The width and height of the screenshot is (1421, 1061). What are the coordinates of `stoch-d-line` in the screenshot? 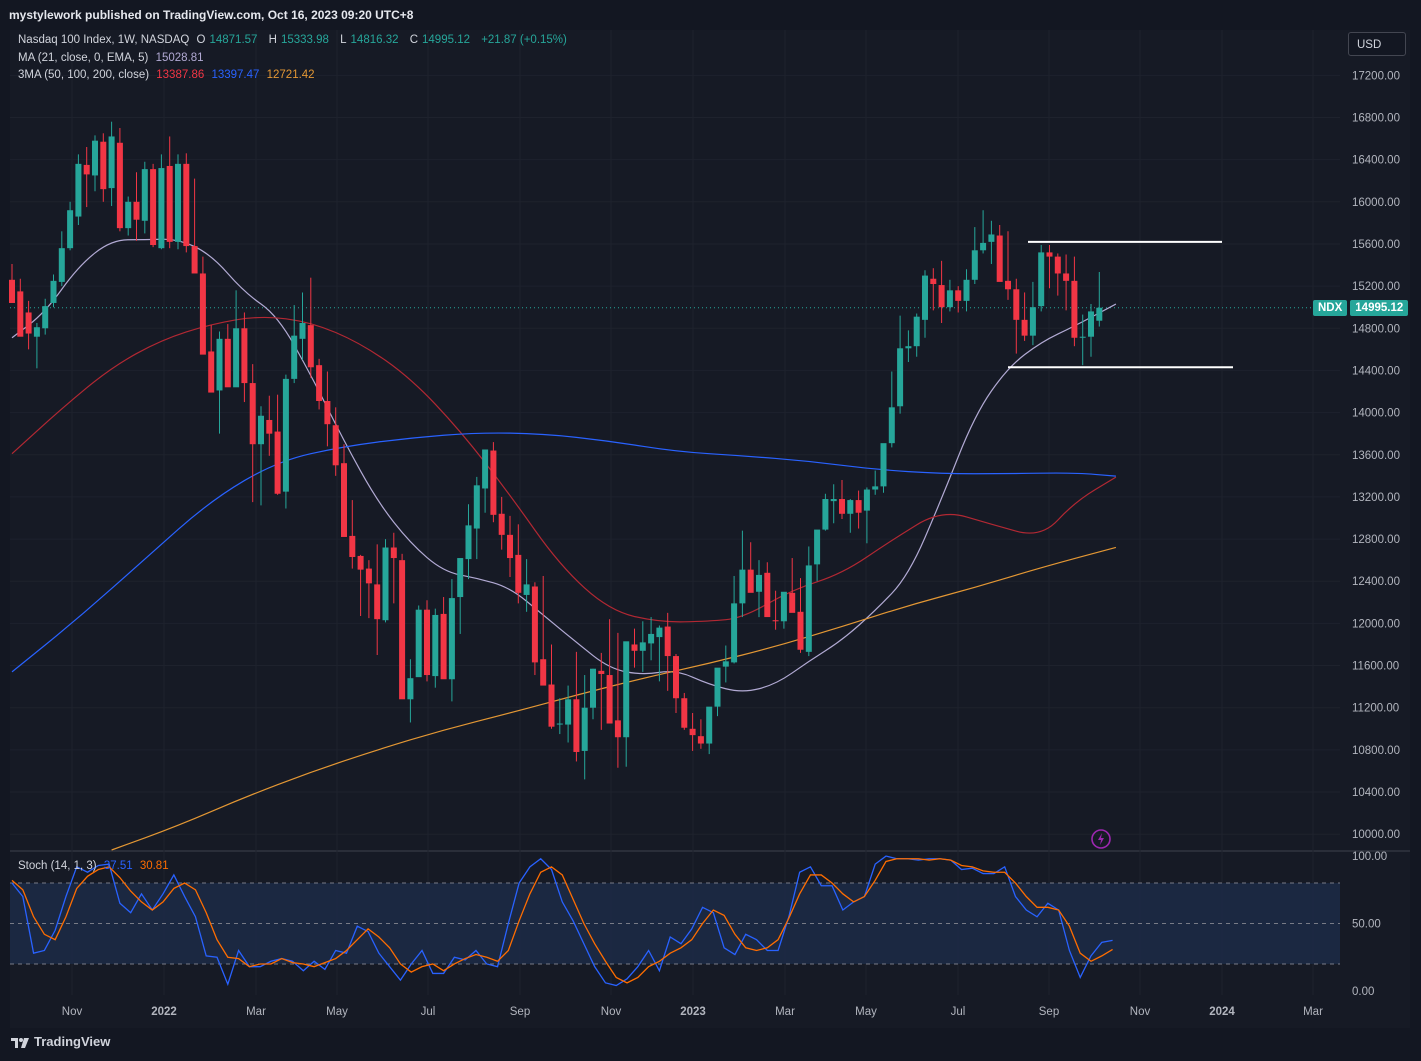 It's located at (562, 921).